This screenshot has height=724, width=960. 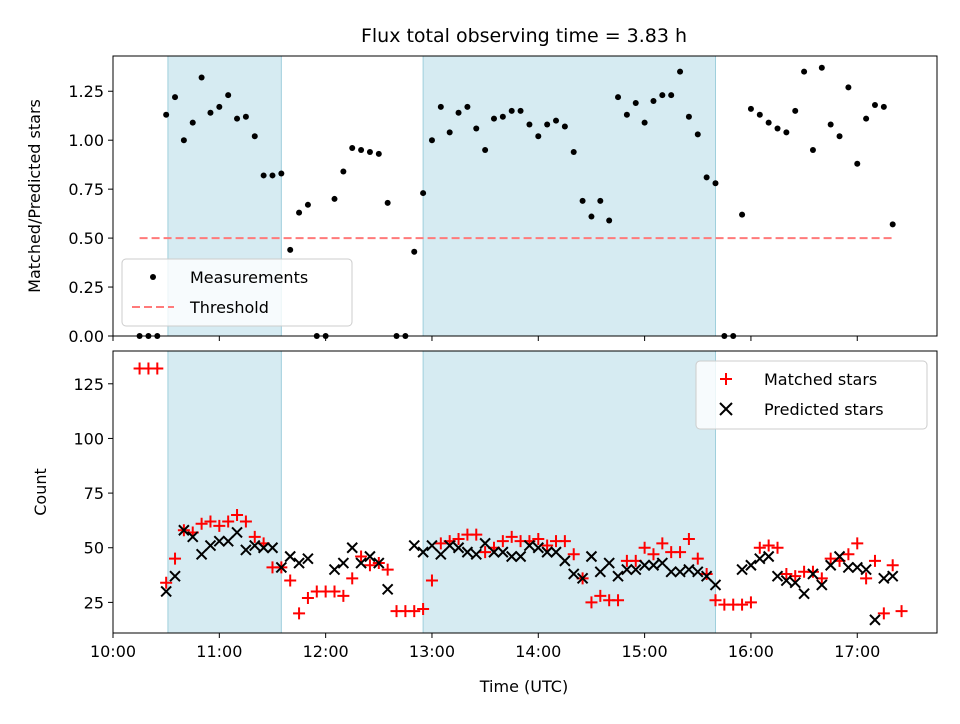 What do you see at coordinates (86, 189) in the screenshot?
I see `y-tick-label: 0.75` at bounding box center [86, 189].